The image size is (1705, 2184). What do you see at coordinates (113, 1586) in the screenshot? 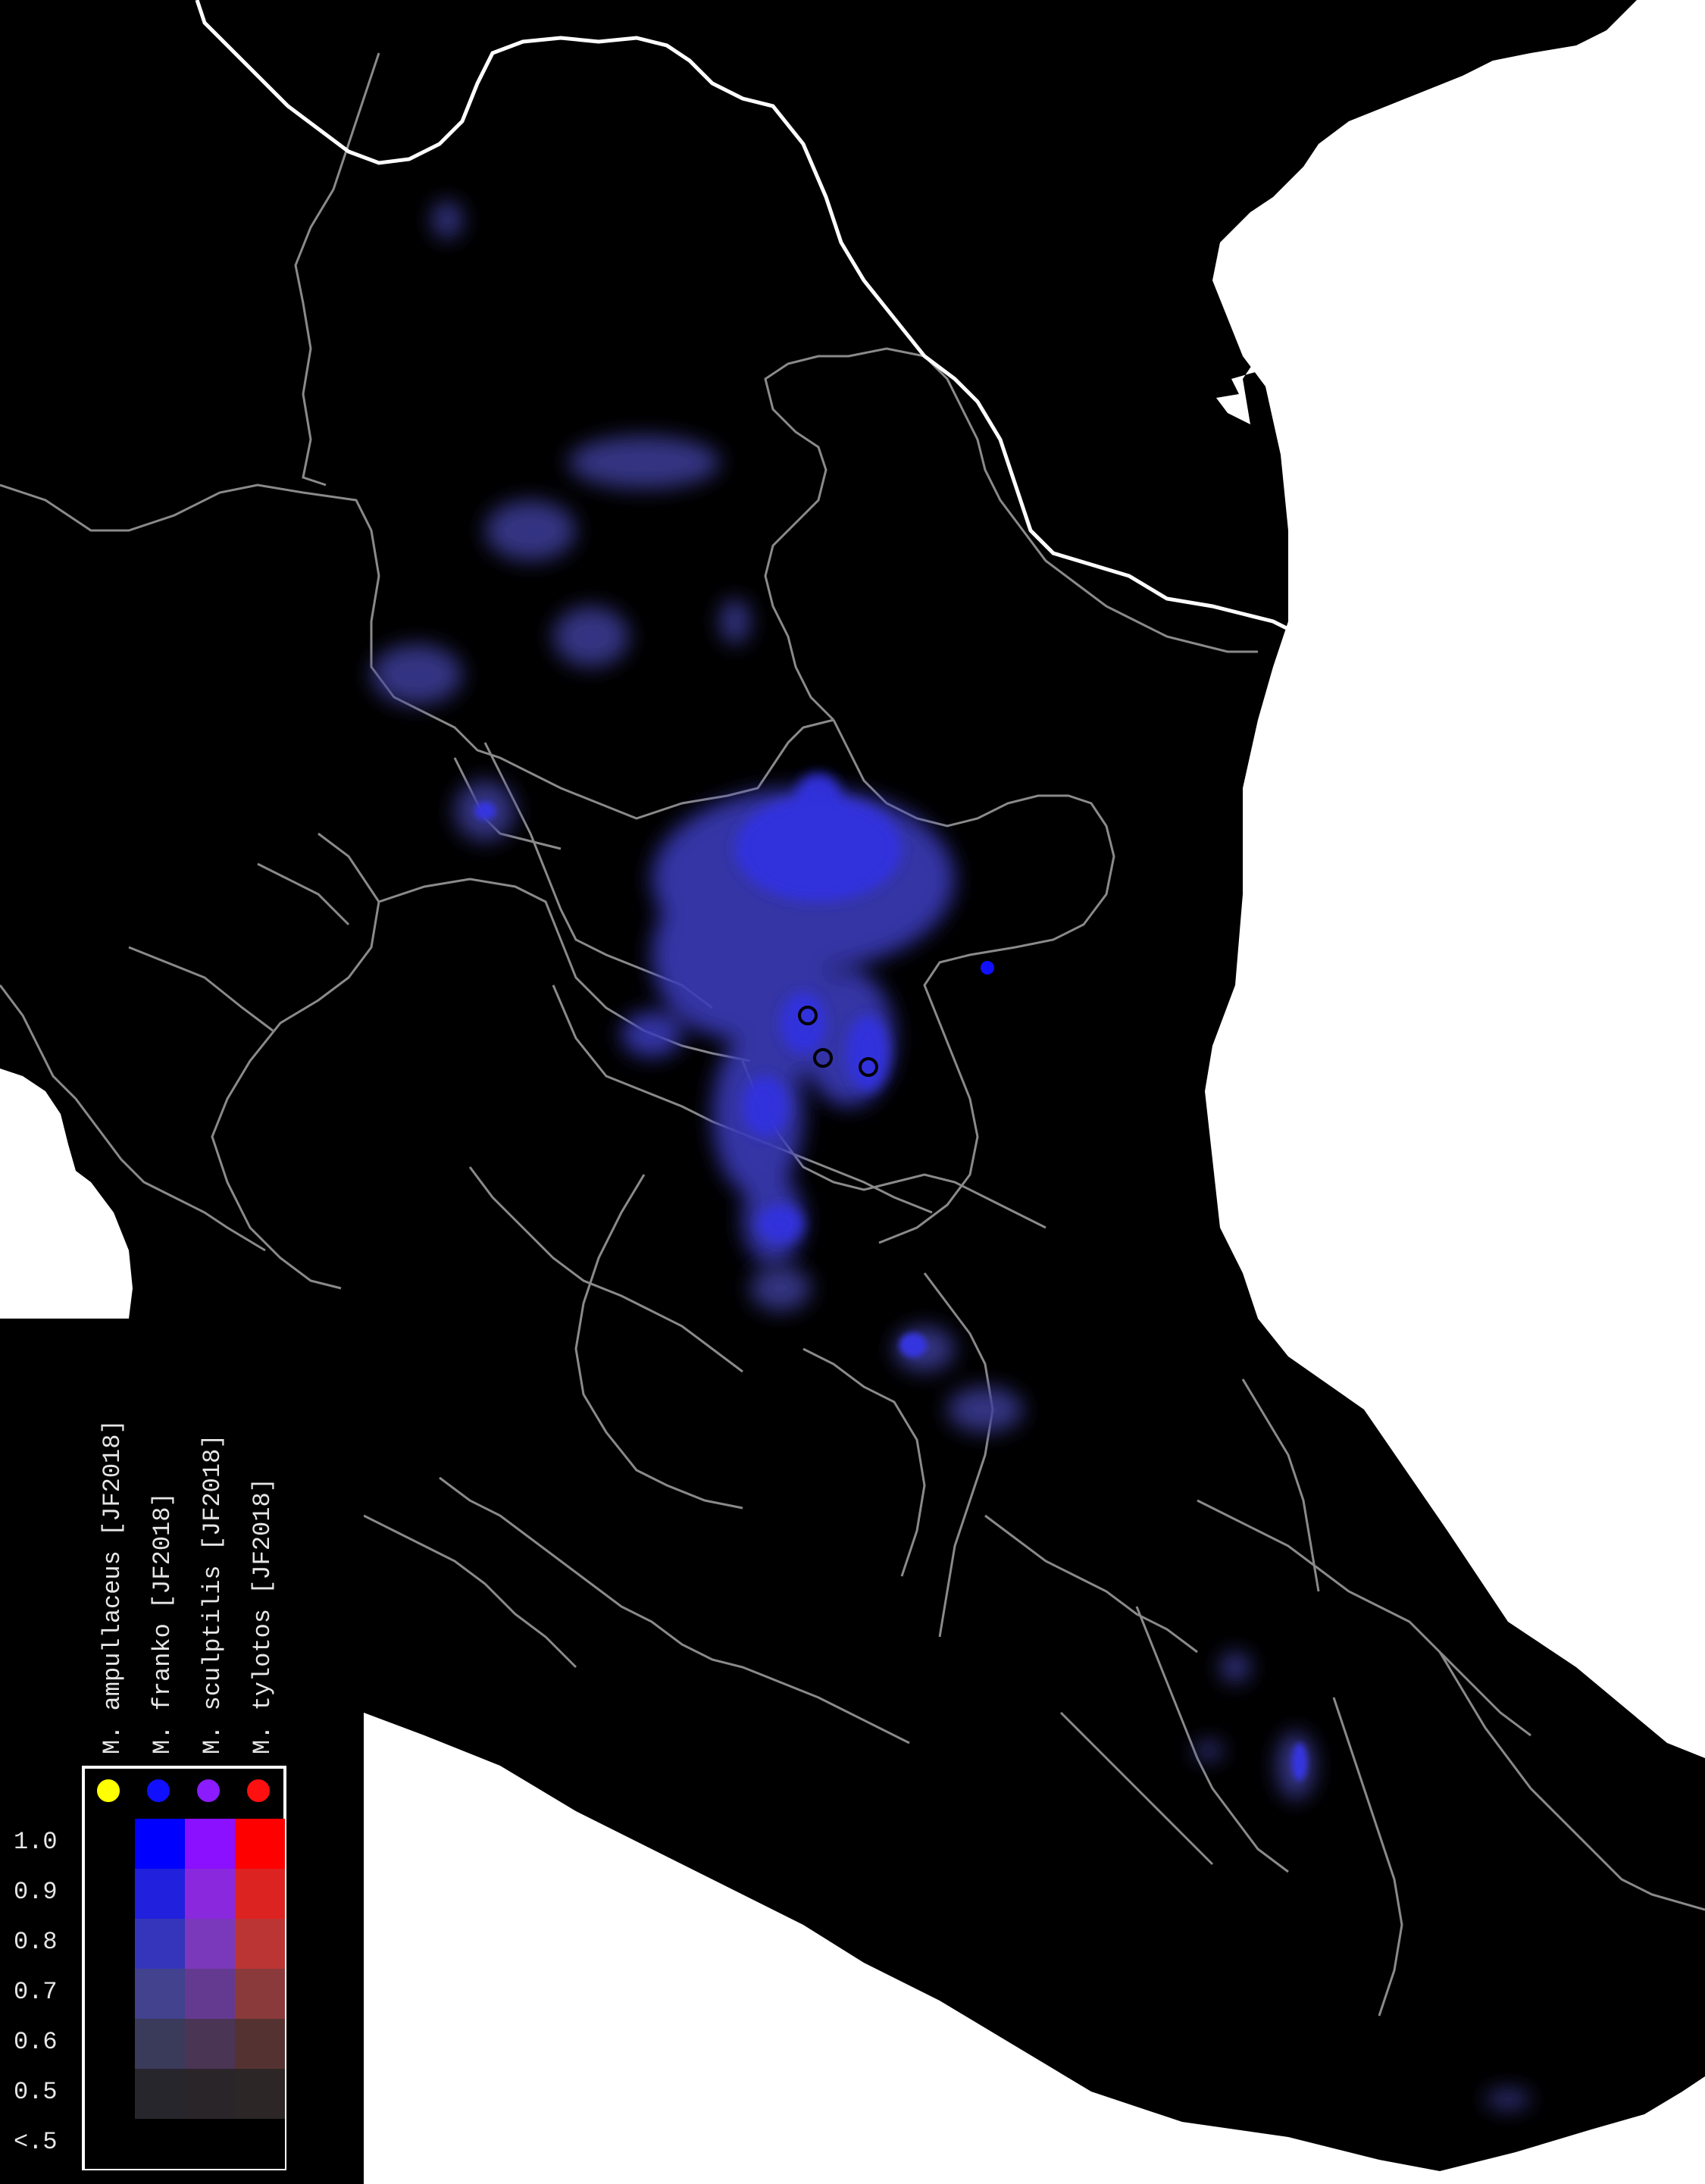
I see `legend-species-label: M. ampullaceus [JF2018]` at bounding box center [113, 1586].